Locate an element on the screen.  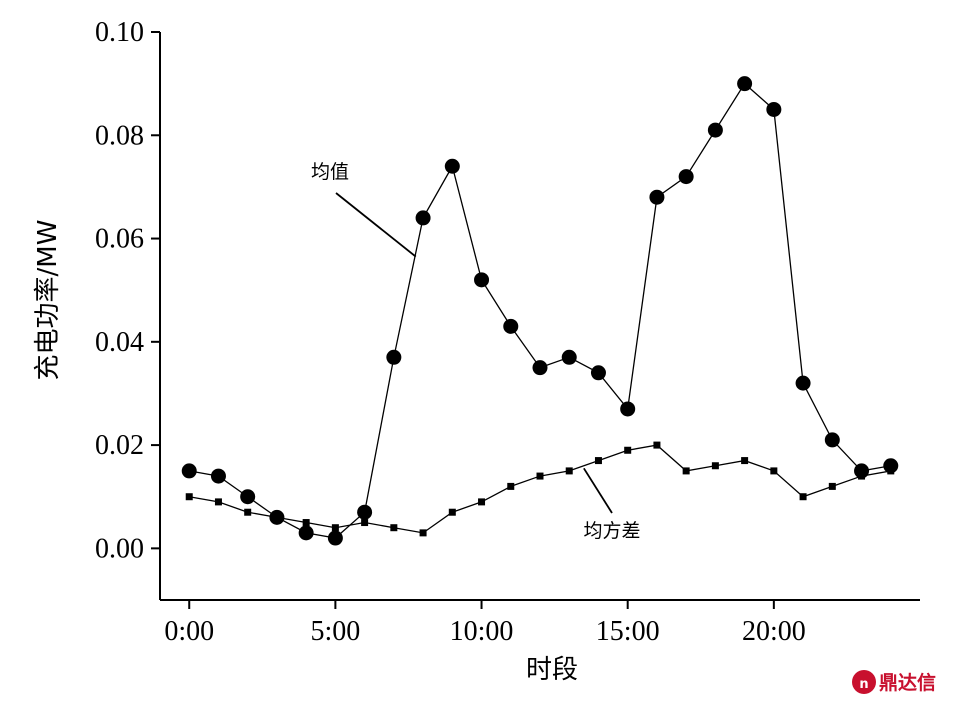
y-tick-label: 0.06 is located at coordinates (119, 239).